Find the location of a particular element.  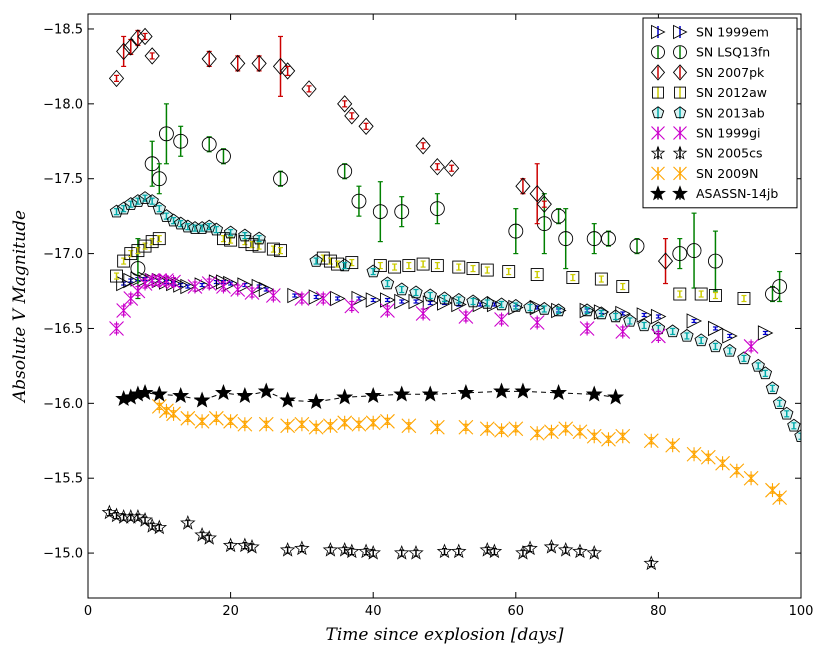

legend-label: SN 2009N is located at coordinates (727, 173).